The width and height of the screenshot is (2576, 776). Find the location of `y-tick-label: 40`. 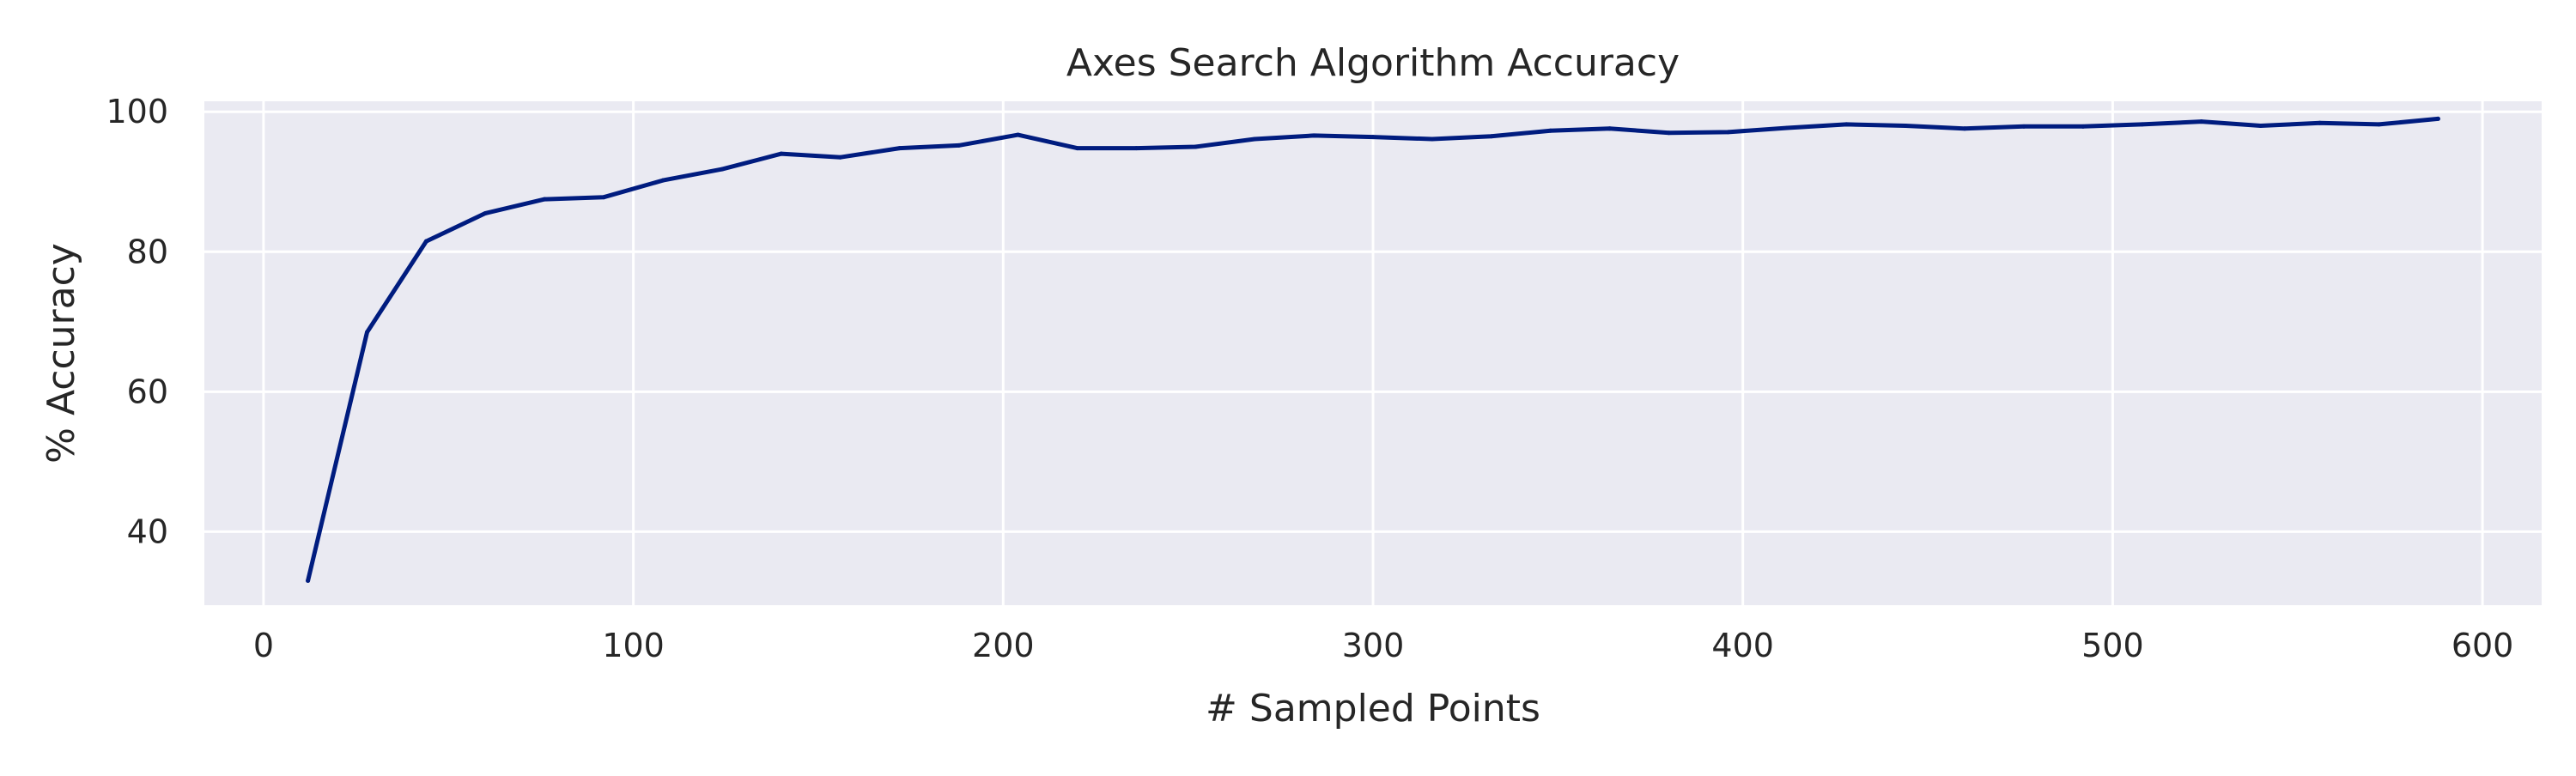

y-tick-label: 40 is located at coordinates (148, 531).